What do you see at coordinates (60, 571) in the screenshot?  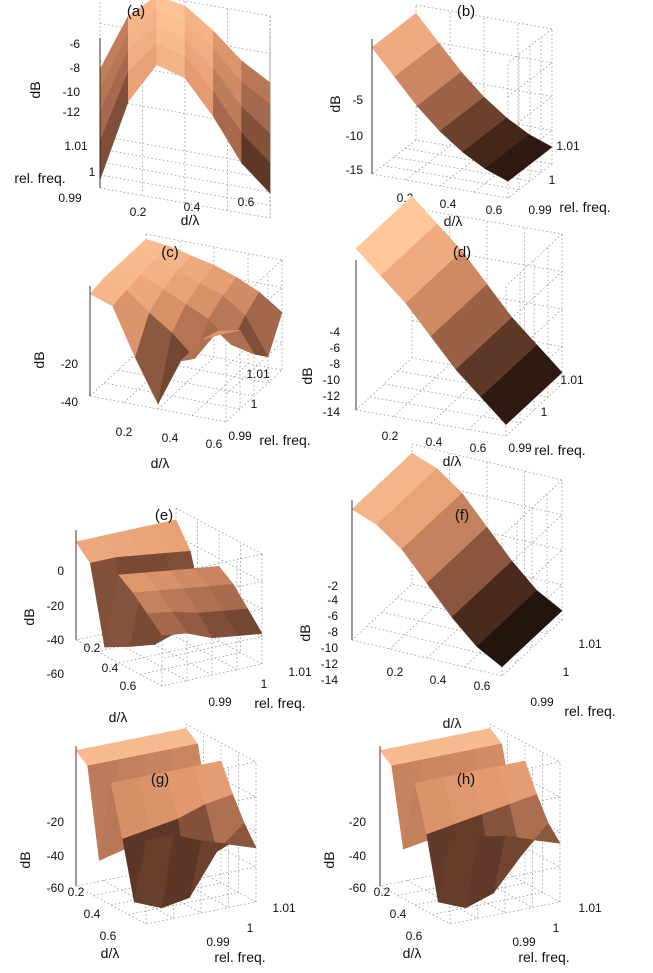 I see `z-tick-label: 0` at bounding box center [60, 571].